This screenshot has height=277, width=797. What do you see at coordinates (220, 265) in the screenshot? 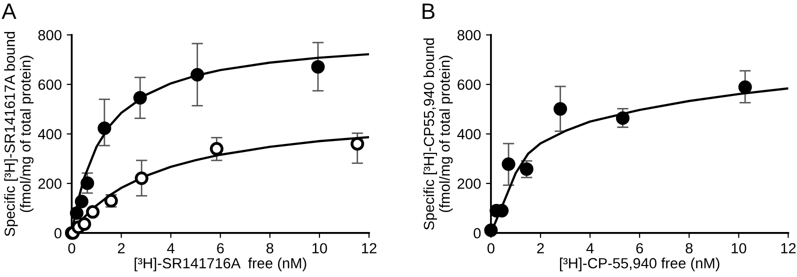
I see `x-axis-title: [³H]-SR141716A free (nM)` at bounding box center [220, 265].